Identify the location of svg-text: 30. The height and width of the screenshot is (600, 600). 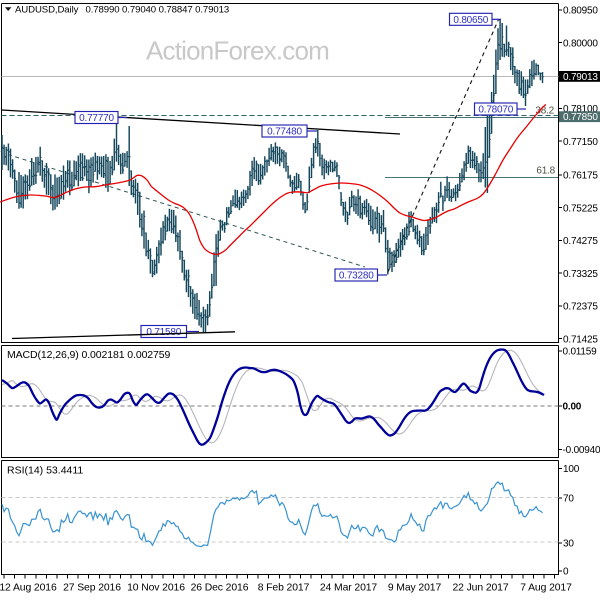
(568, 544).